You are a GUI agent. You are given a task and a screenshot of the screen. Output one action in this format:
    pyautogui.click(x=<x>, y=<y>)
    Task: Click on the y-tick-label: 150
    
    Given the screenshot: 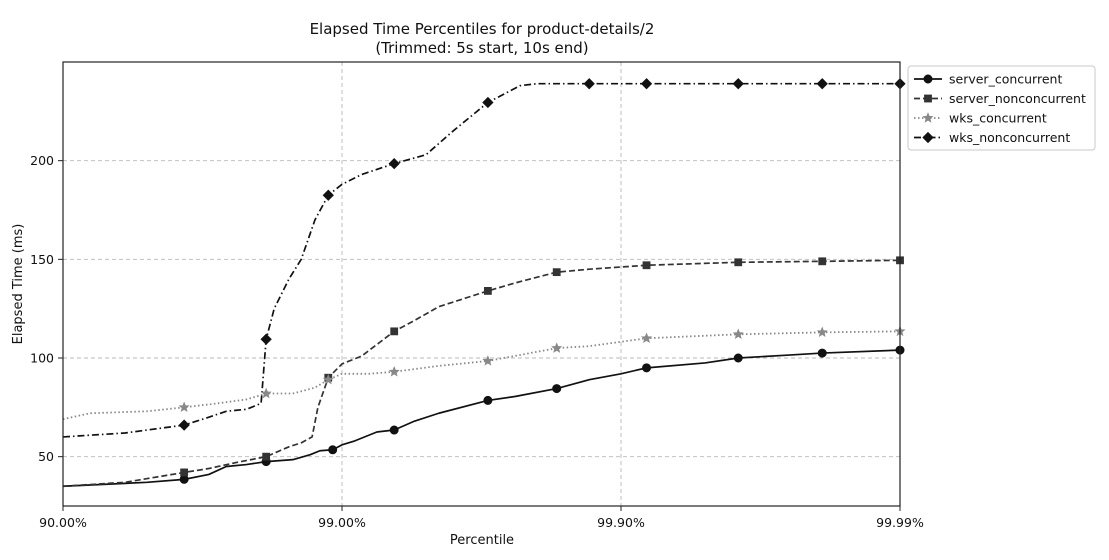 What is the action you would take?
    pyautogui.click(x=42, y=259)
    